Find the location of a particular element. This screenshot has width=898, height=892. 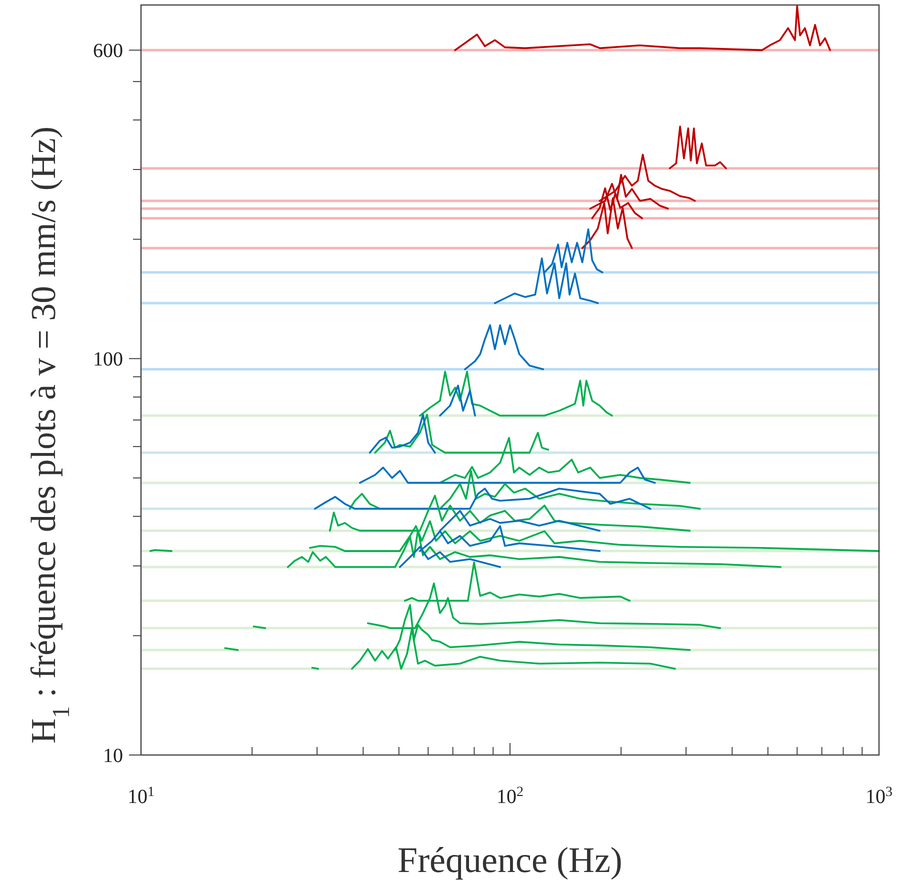

y-tick-label: 600 is located at coordinates (108, 51).